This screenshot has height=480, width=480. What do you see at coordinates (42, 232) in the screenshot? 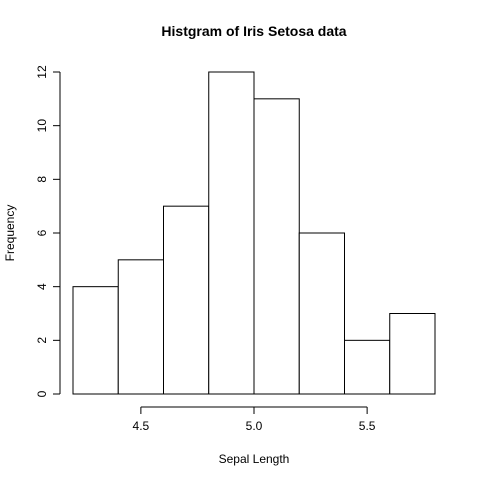
I see `y-tick-label: 6` at bounding box center [42, 232].